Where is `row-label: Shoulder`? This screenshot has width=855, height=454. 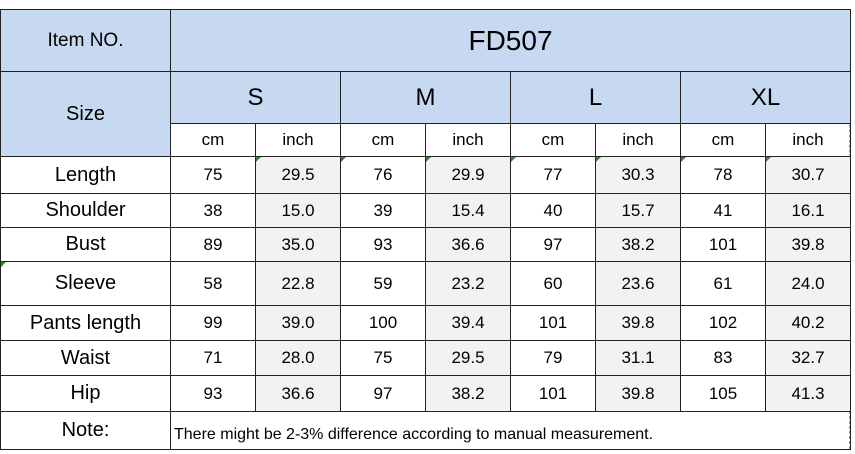
row-label: Shoulder is located at coordinates (85, 210).